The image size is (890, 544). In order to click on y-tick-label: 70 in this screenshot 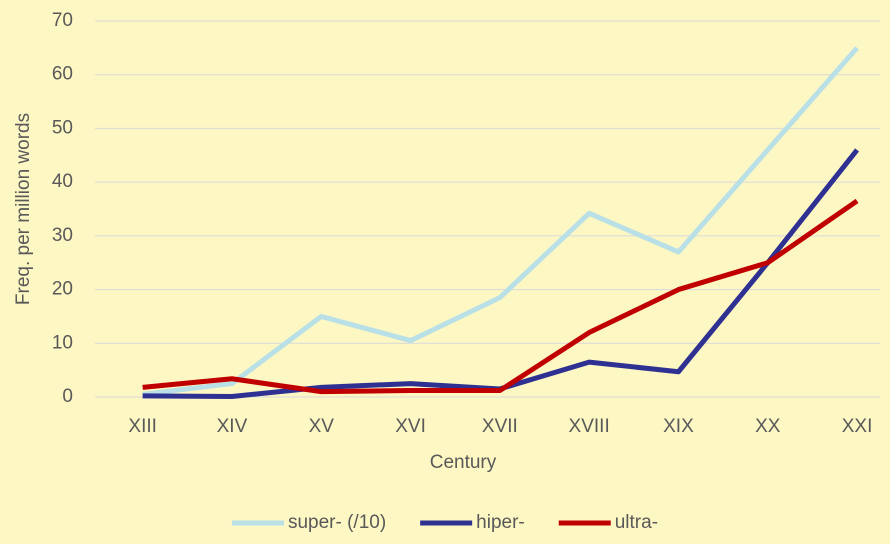, I will do `click(62, 20)`.